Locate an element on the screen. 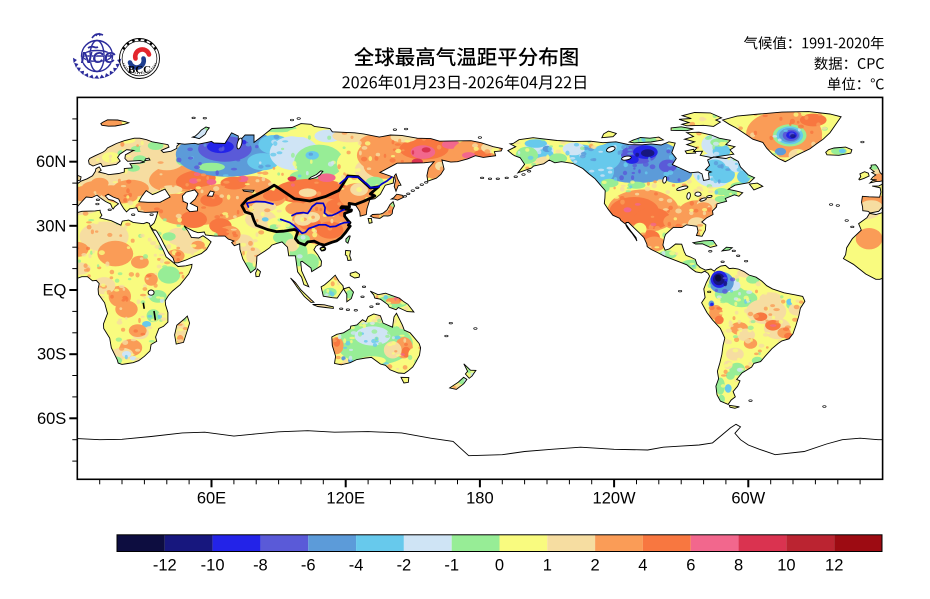 This screenshot has width=930, height=599. svg-text: 6 is located at coordinates (690, 566).